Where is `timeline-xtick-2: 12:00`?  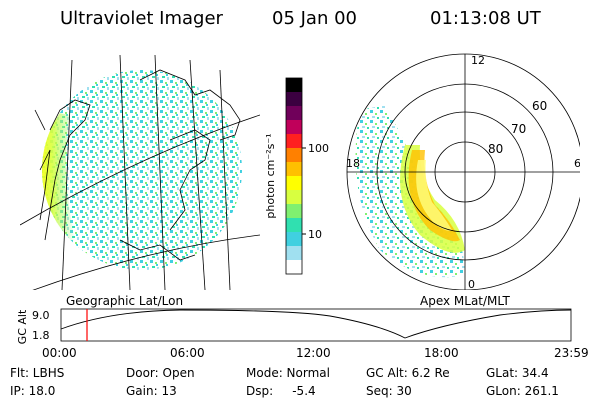 timeline-xtick-2: 12:00 is located at coordinates (313, 353).